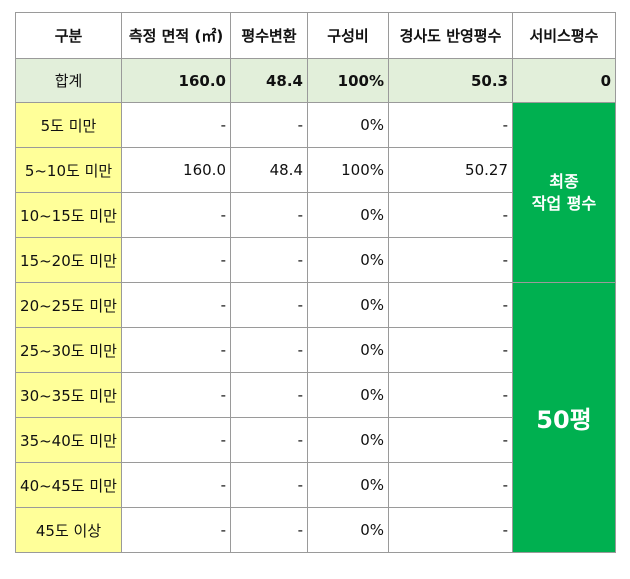 The width and height of the screenshot is (630, 579). Describe the element at coordinates (348, 80) in the screenshot. I see `total-ratio: 100%` at that location.